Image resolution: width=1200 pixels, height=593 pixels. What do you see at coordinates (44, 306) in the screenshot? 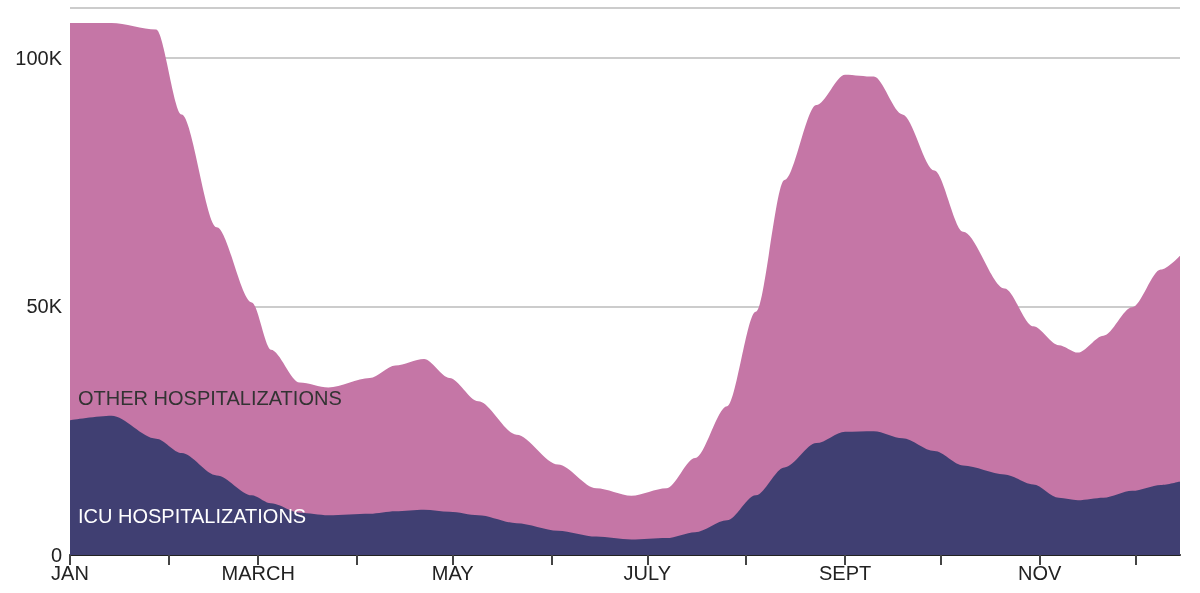
I see `y-tick-label: 50K` at bounding box center [44, 306].